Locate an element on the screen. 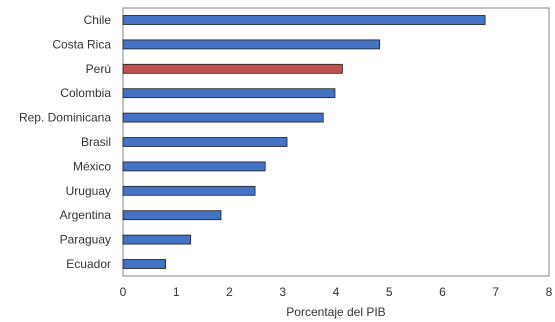 The height and width of the screenshot is (322, 555). bar-costa-rica is located at coordinates (251, 44).